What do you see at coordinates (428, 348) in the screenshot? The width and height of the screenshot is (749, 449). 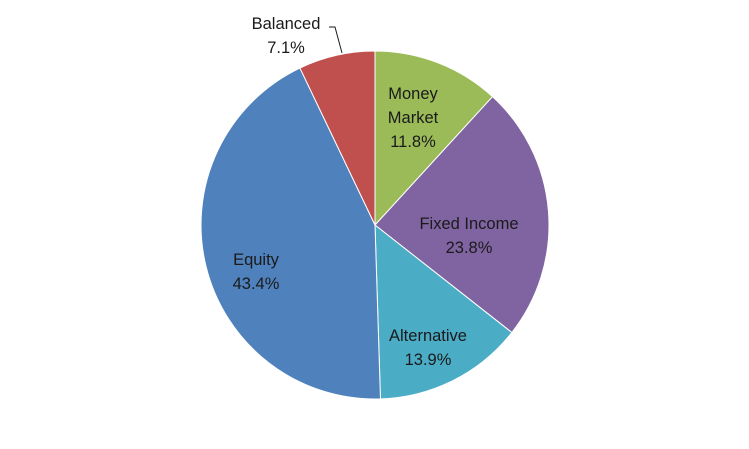 I see `data-label-alternative: Alternative 13.9%` at bounding box center [428, 348].